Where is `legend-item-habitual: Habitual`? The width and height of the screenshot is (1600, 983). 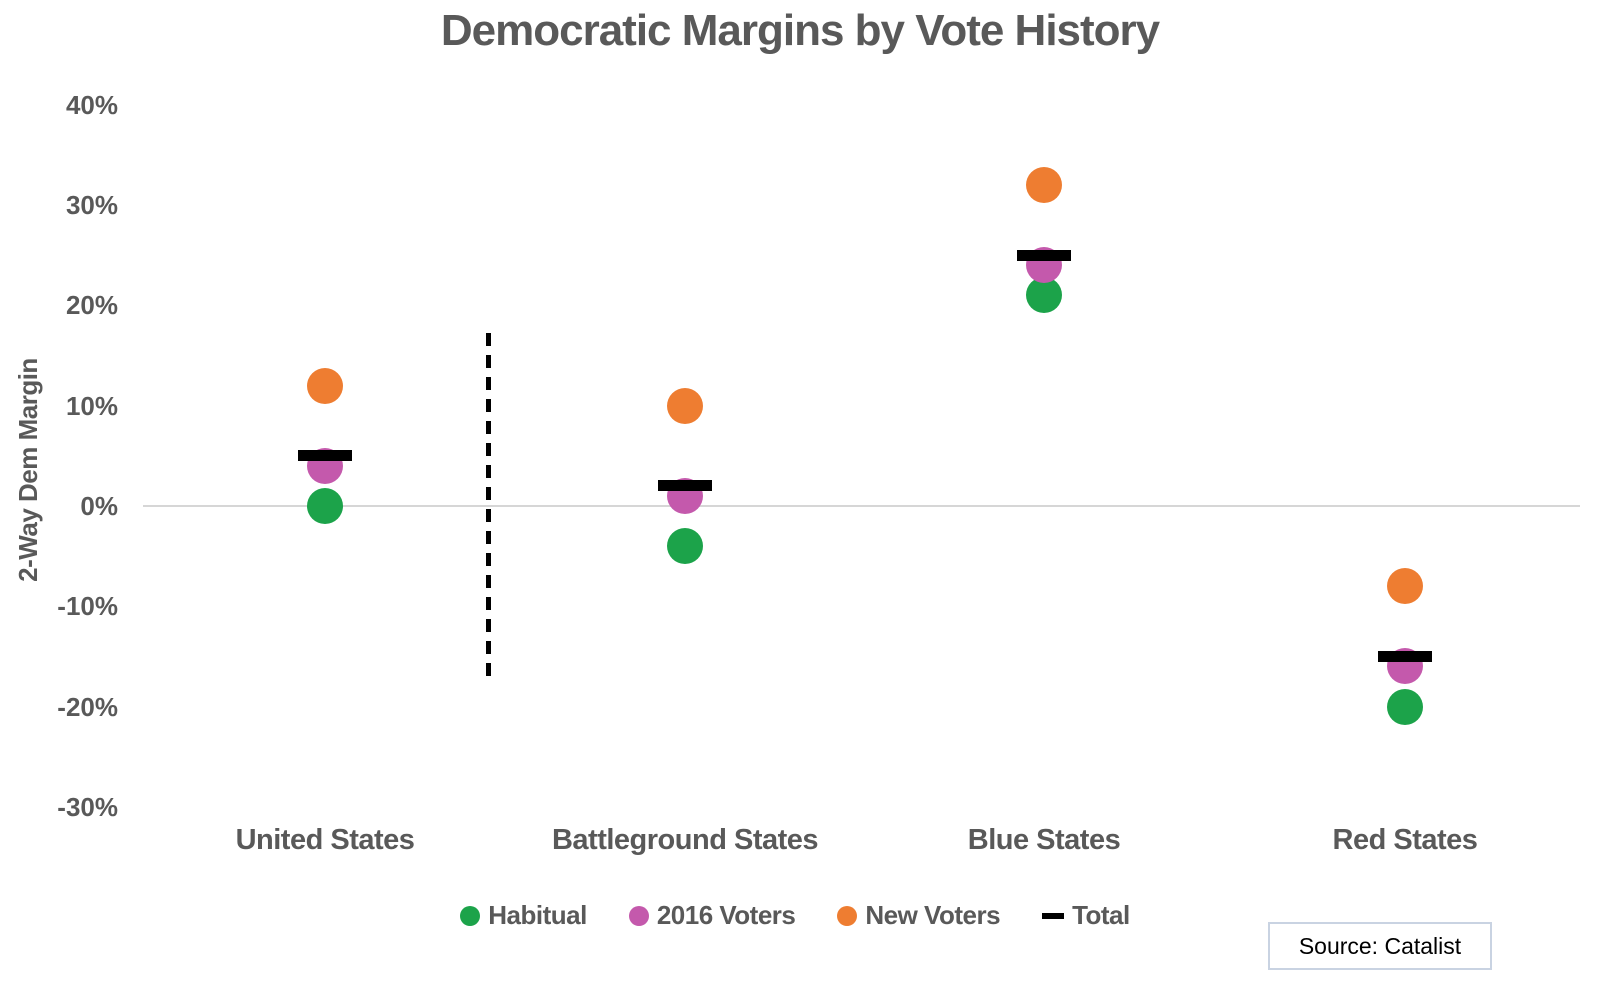 legend-item-habitual: Habitual is located at coordinates (523, 915).